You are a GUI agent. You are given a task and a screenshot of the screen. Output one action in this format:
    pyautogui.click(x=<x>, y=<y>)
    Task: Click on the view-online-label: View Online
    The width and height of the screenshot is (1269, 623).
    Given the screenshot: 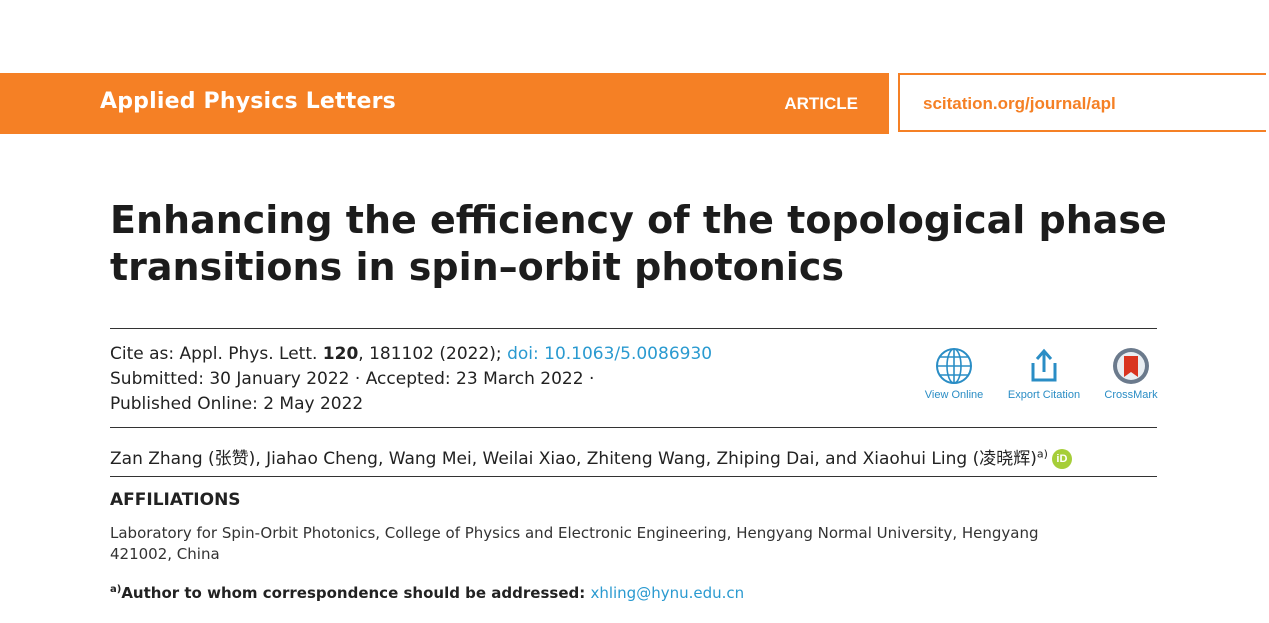 What is the action you would take?
    pyautogui.click(x=954, y=395)
    